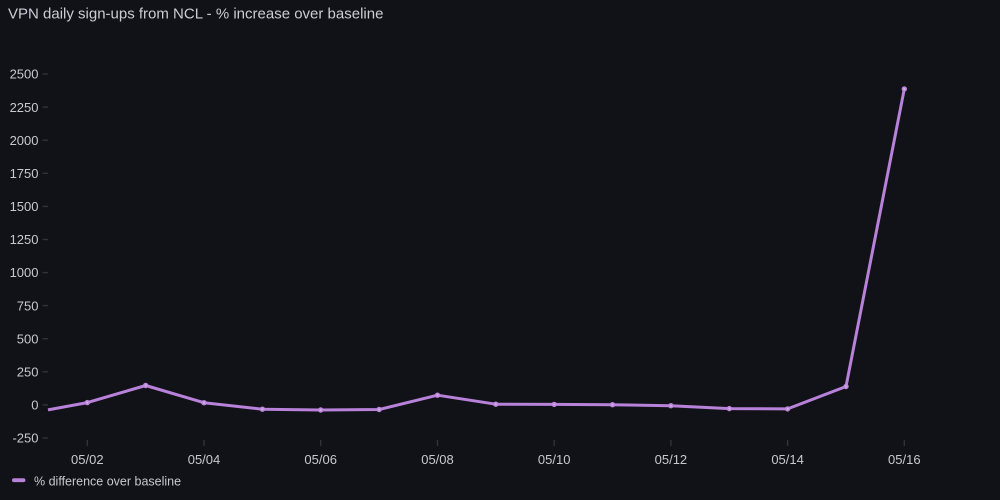 Image resolution: width=1000 pixels, height=500 pixels. Describe the element at coordinates (107, 482) in the screenshot. I see `svg-text: % difference over baseline` at that location.